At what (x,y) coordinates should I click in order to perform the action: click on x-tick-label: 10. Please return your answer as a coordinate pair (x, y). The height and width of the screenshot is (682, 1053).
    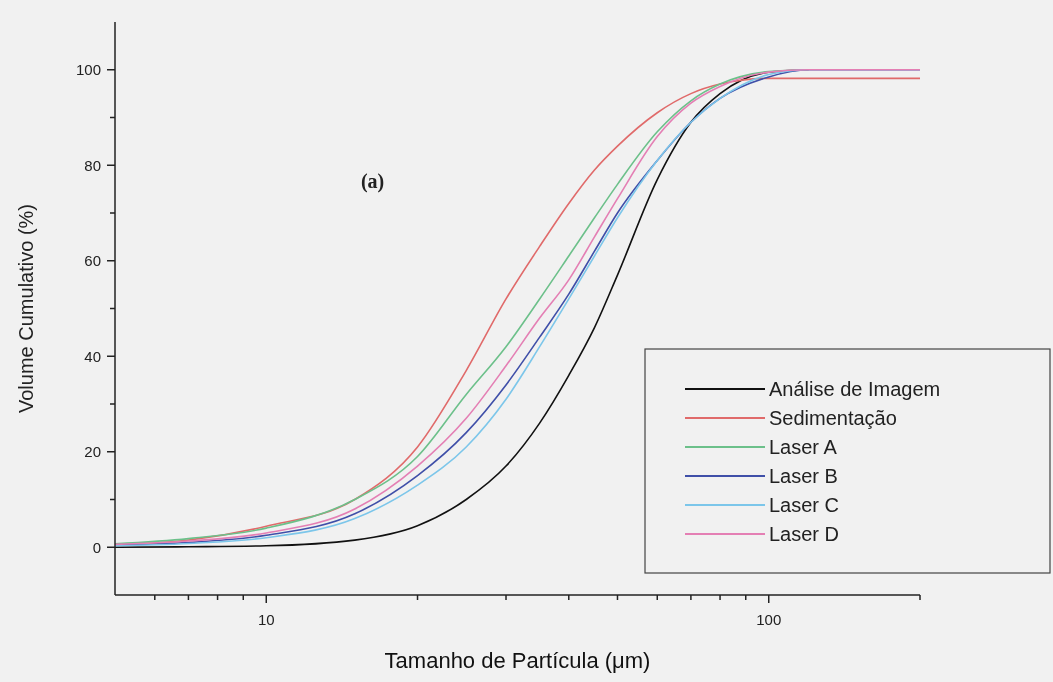
    Looking at the image, I should click on (266, 619).